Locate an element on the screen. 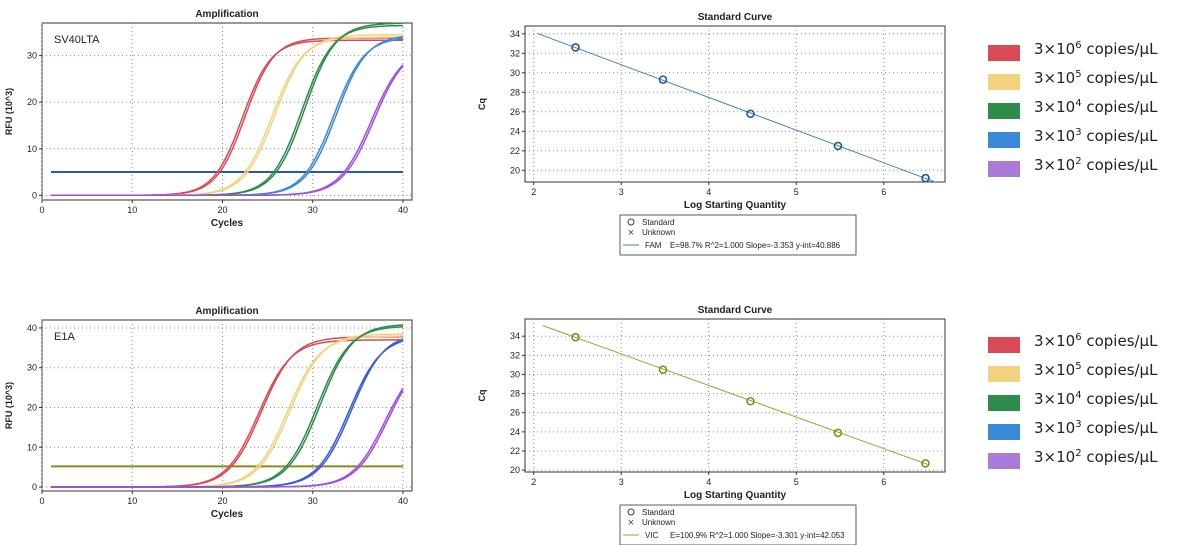  y-tick-label: 24 is located at coordinates (515, 131).